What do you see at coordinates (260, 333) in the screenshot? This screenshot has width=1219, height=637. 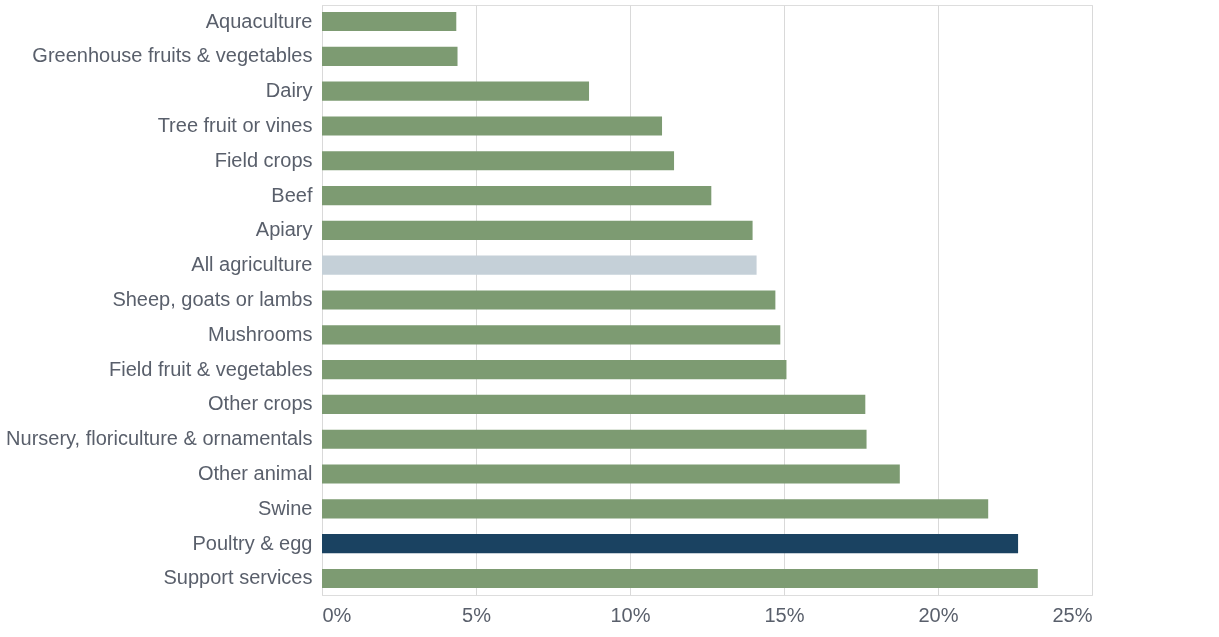 I see `y-tick-label: Mushrooms` at bounding box center [260, 333].